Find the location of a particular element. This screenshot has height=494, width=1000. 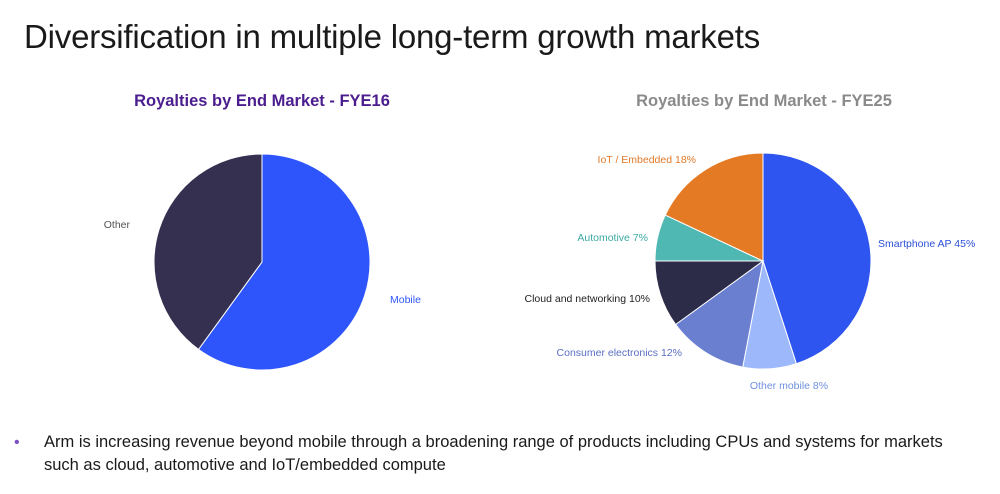

fye25-label-smartphone-ap: Smartphone AP 45% is located at coordinates (926, 244).